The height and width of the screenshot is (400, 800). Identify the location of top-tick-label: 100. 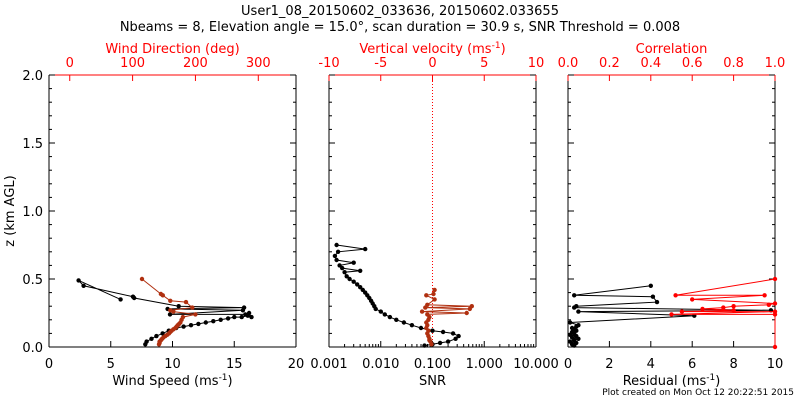
(132, 63).